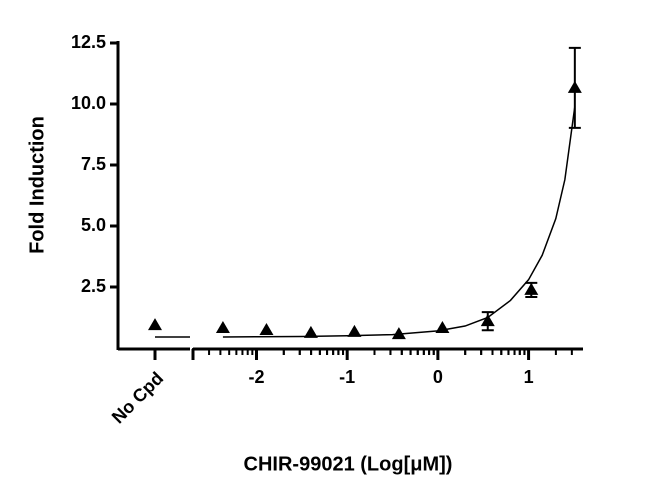  Describe the element at coordinates (88, 42) in the screenshot. I see `y-tick-label: 12.5` at that location.